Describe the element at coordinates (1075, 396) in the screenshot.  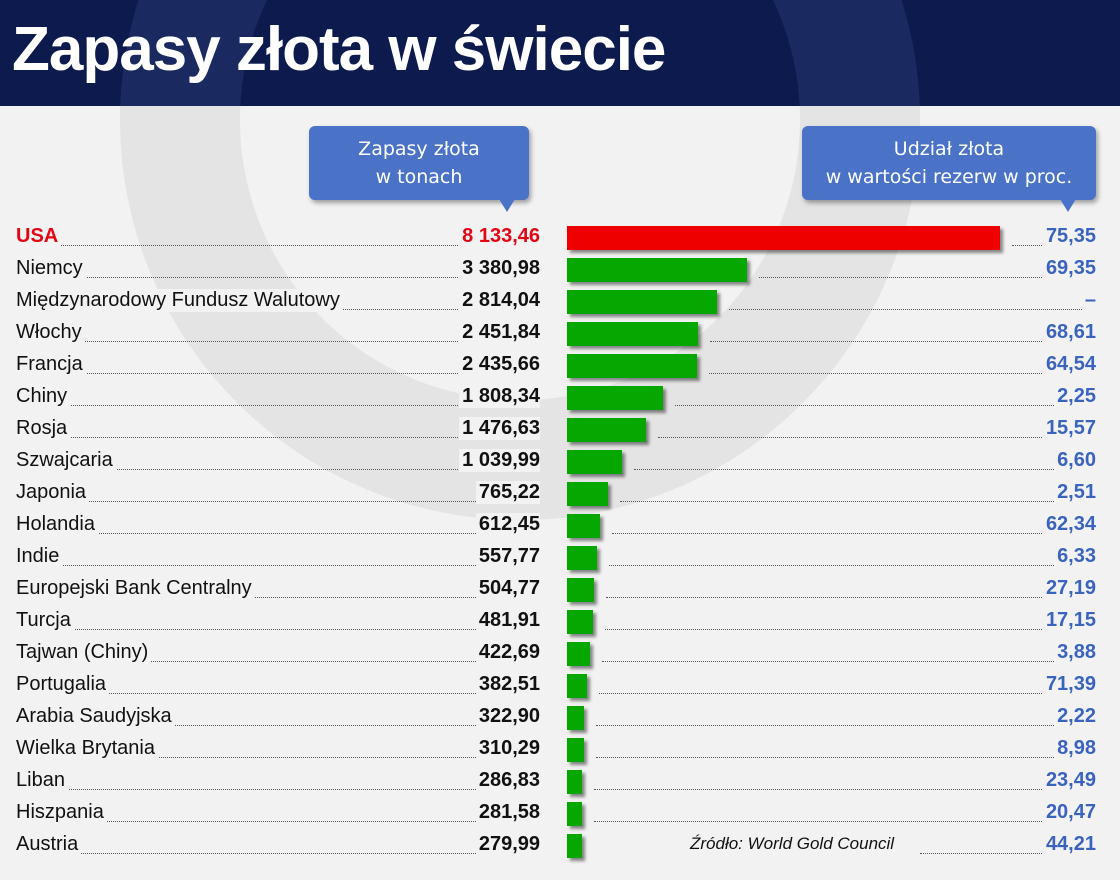
I see `share-value: 2,25` at that location.